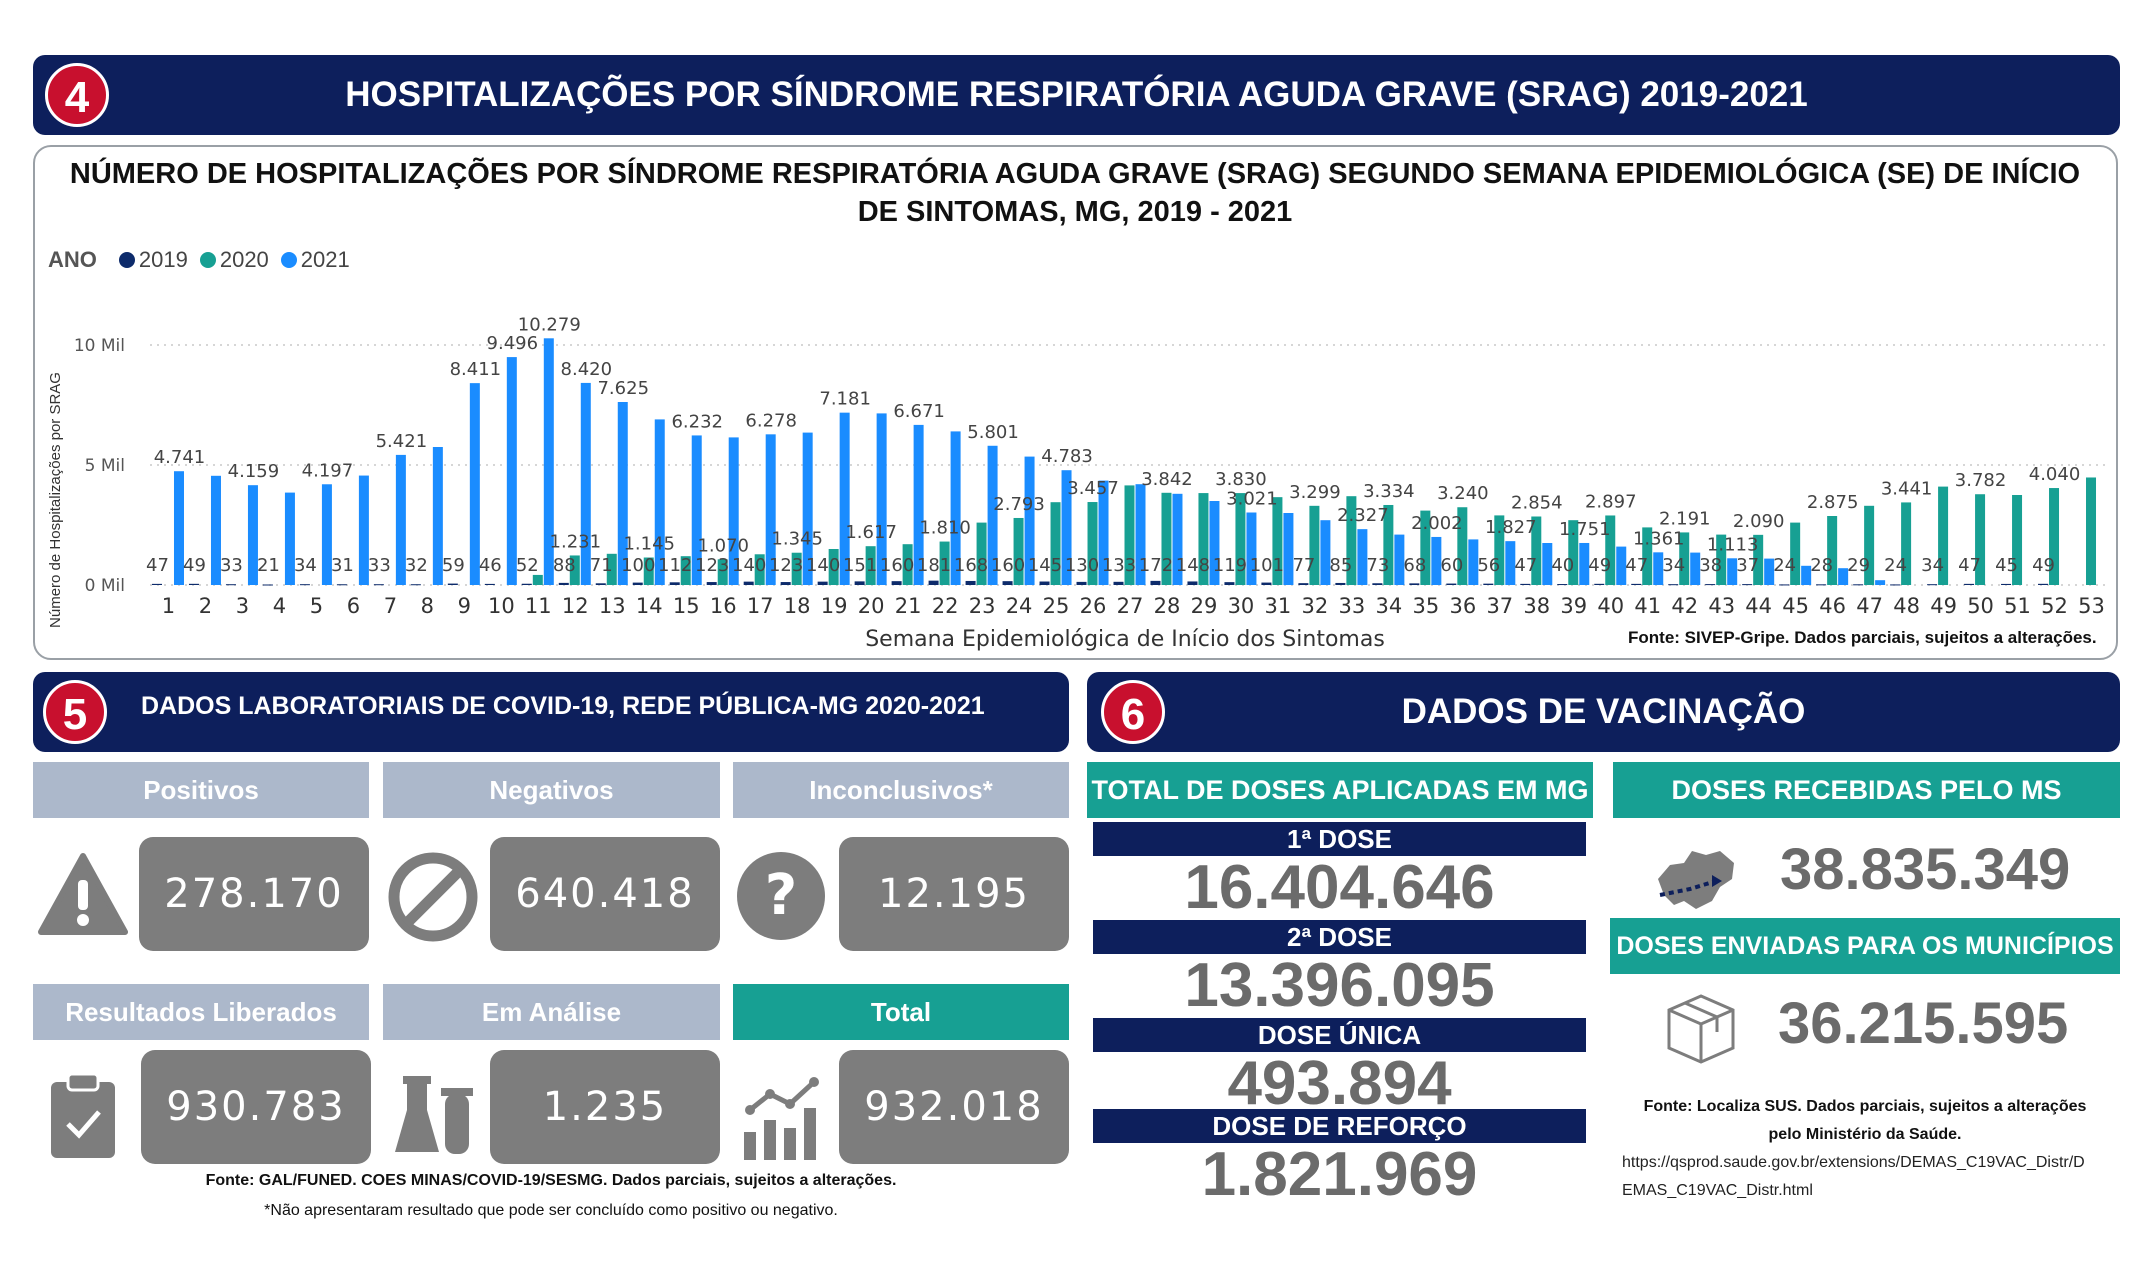  What do you see at coordinates (72, 259) in the screenshot?
I see `legend-title: ANO` at bounding box center [72, 259].